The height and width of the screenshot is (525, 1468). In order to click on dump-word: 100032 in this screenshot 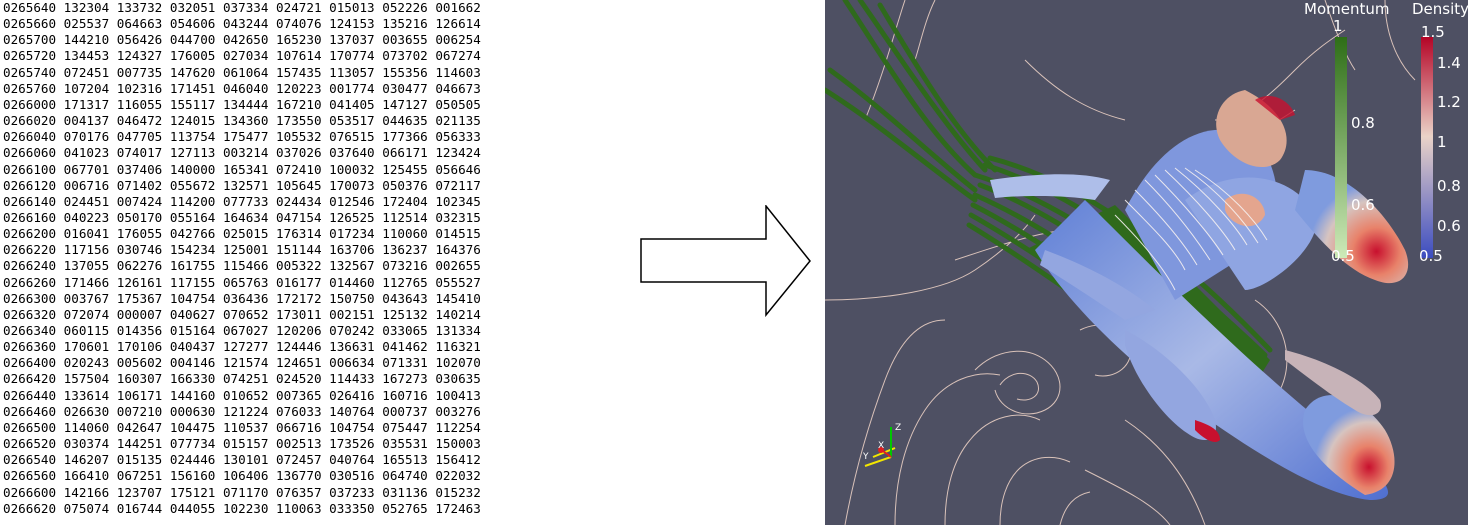, I will do `click(352, 169)`.